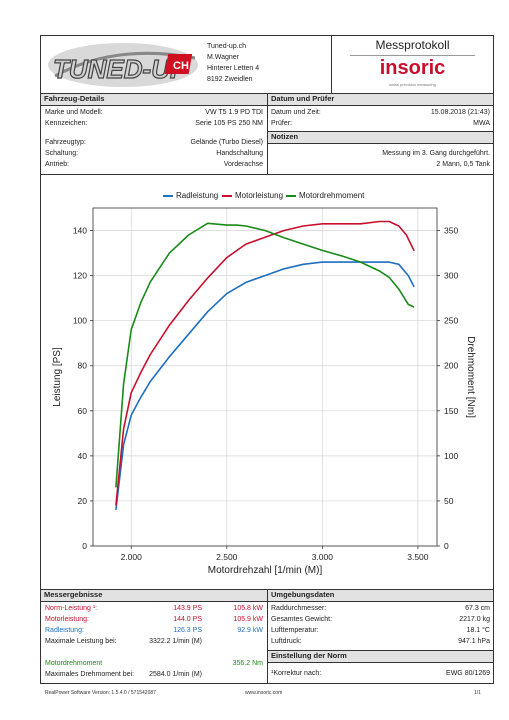 This screenshot has height=720, width=509. Describe the element at coordinates (227, 142) in the screenshot. I see `vehicle-type-value: Gelände (Turbo Diesel)` at that location.